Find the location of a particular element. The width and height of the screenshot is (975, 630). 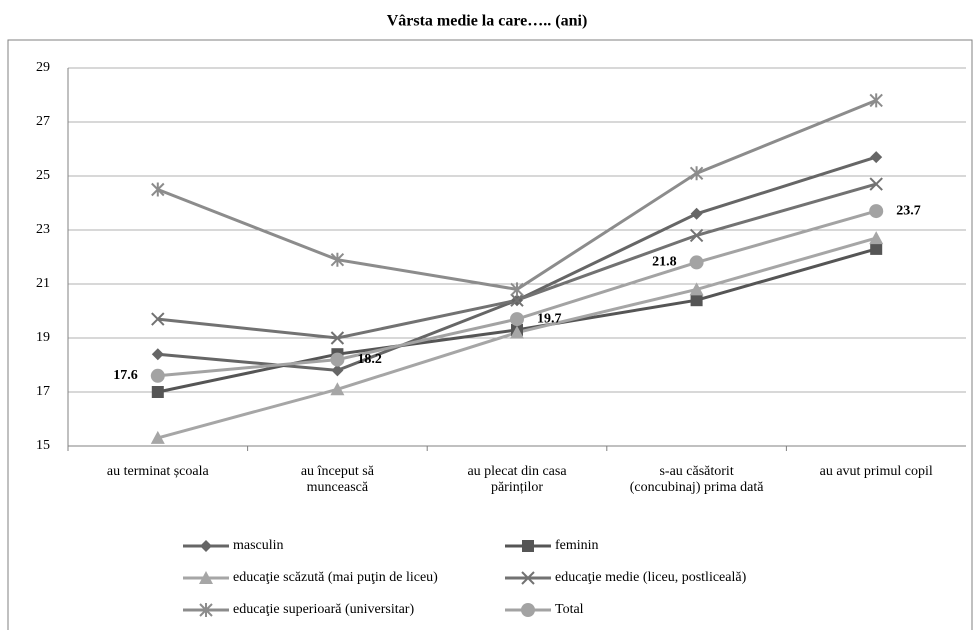

x-tick-label: s-au căsătorit (concubinaj) prima dată is located at coordinates (696, 479).